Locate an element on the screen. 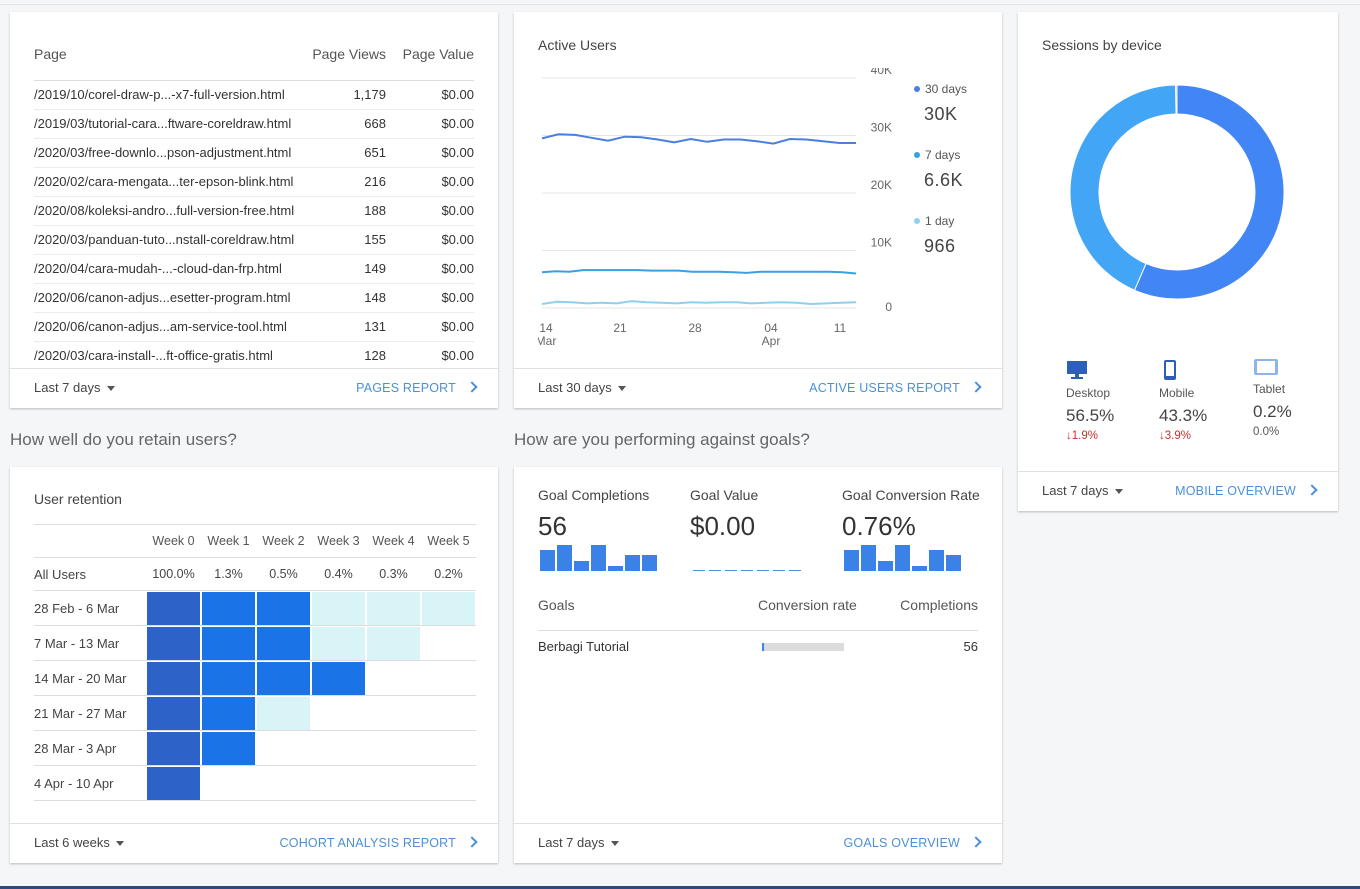 This screenshot has width=1360, height=889. goals-table-divider is located at coordinates (758, 630).